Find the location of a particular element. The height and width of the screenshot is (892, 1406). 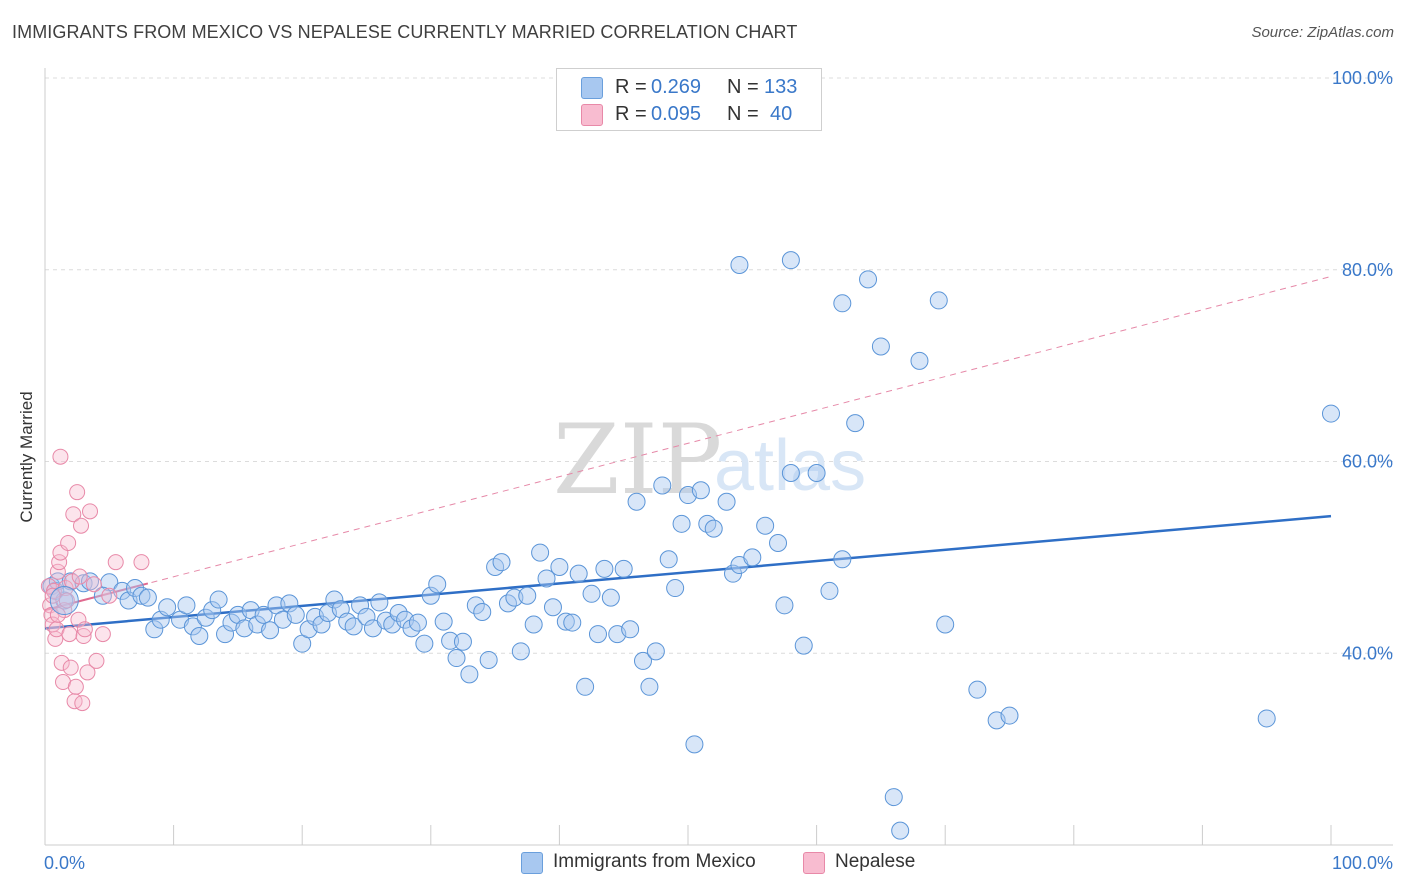

bottom-legend-mexico: Immigrants from Mexico is located at coordinates (654, 861).